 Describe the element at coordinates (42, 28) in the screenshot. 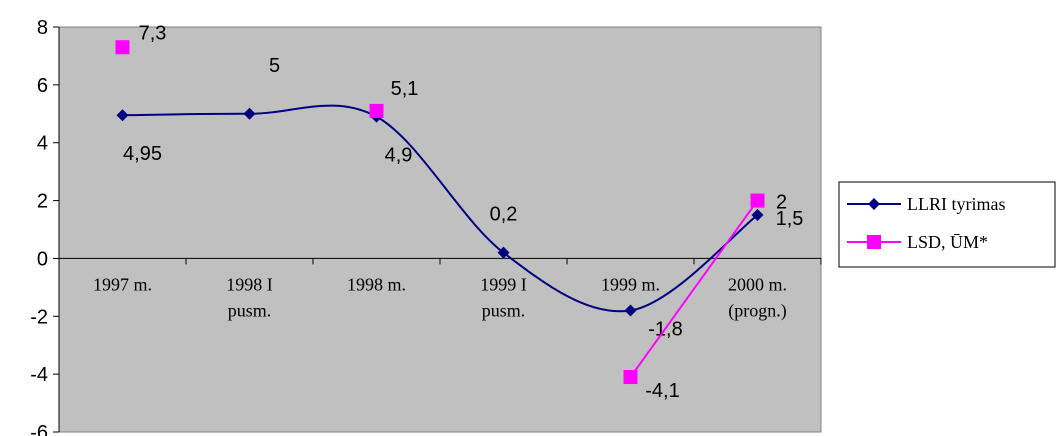

I see `y-tick-label: 8` at that location.